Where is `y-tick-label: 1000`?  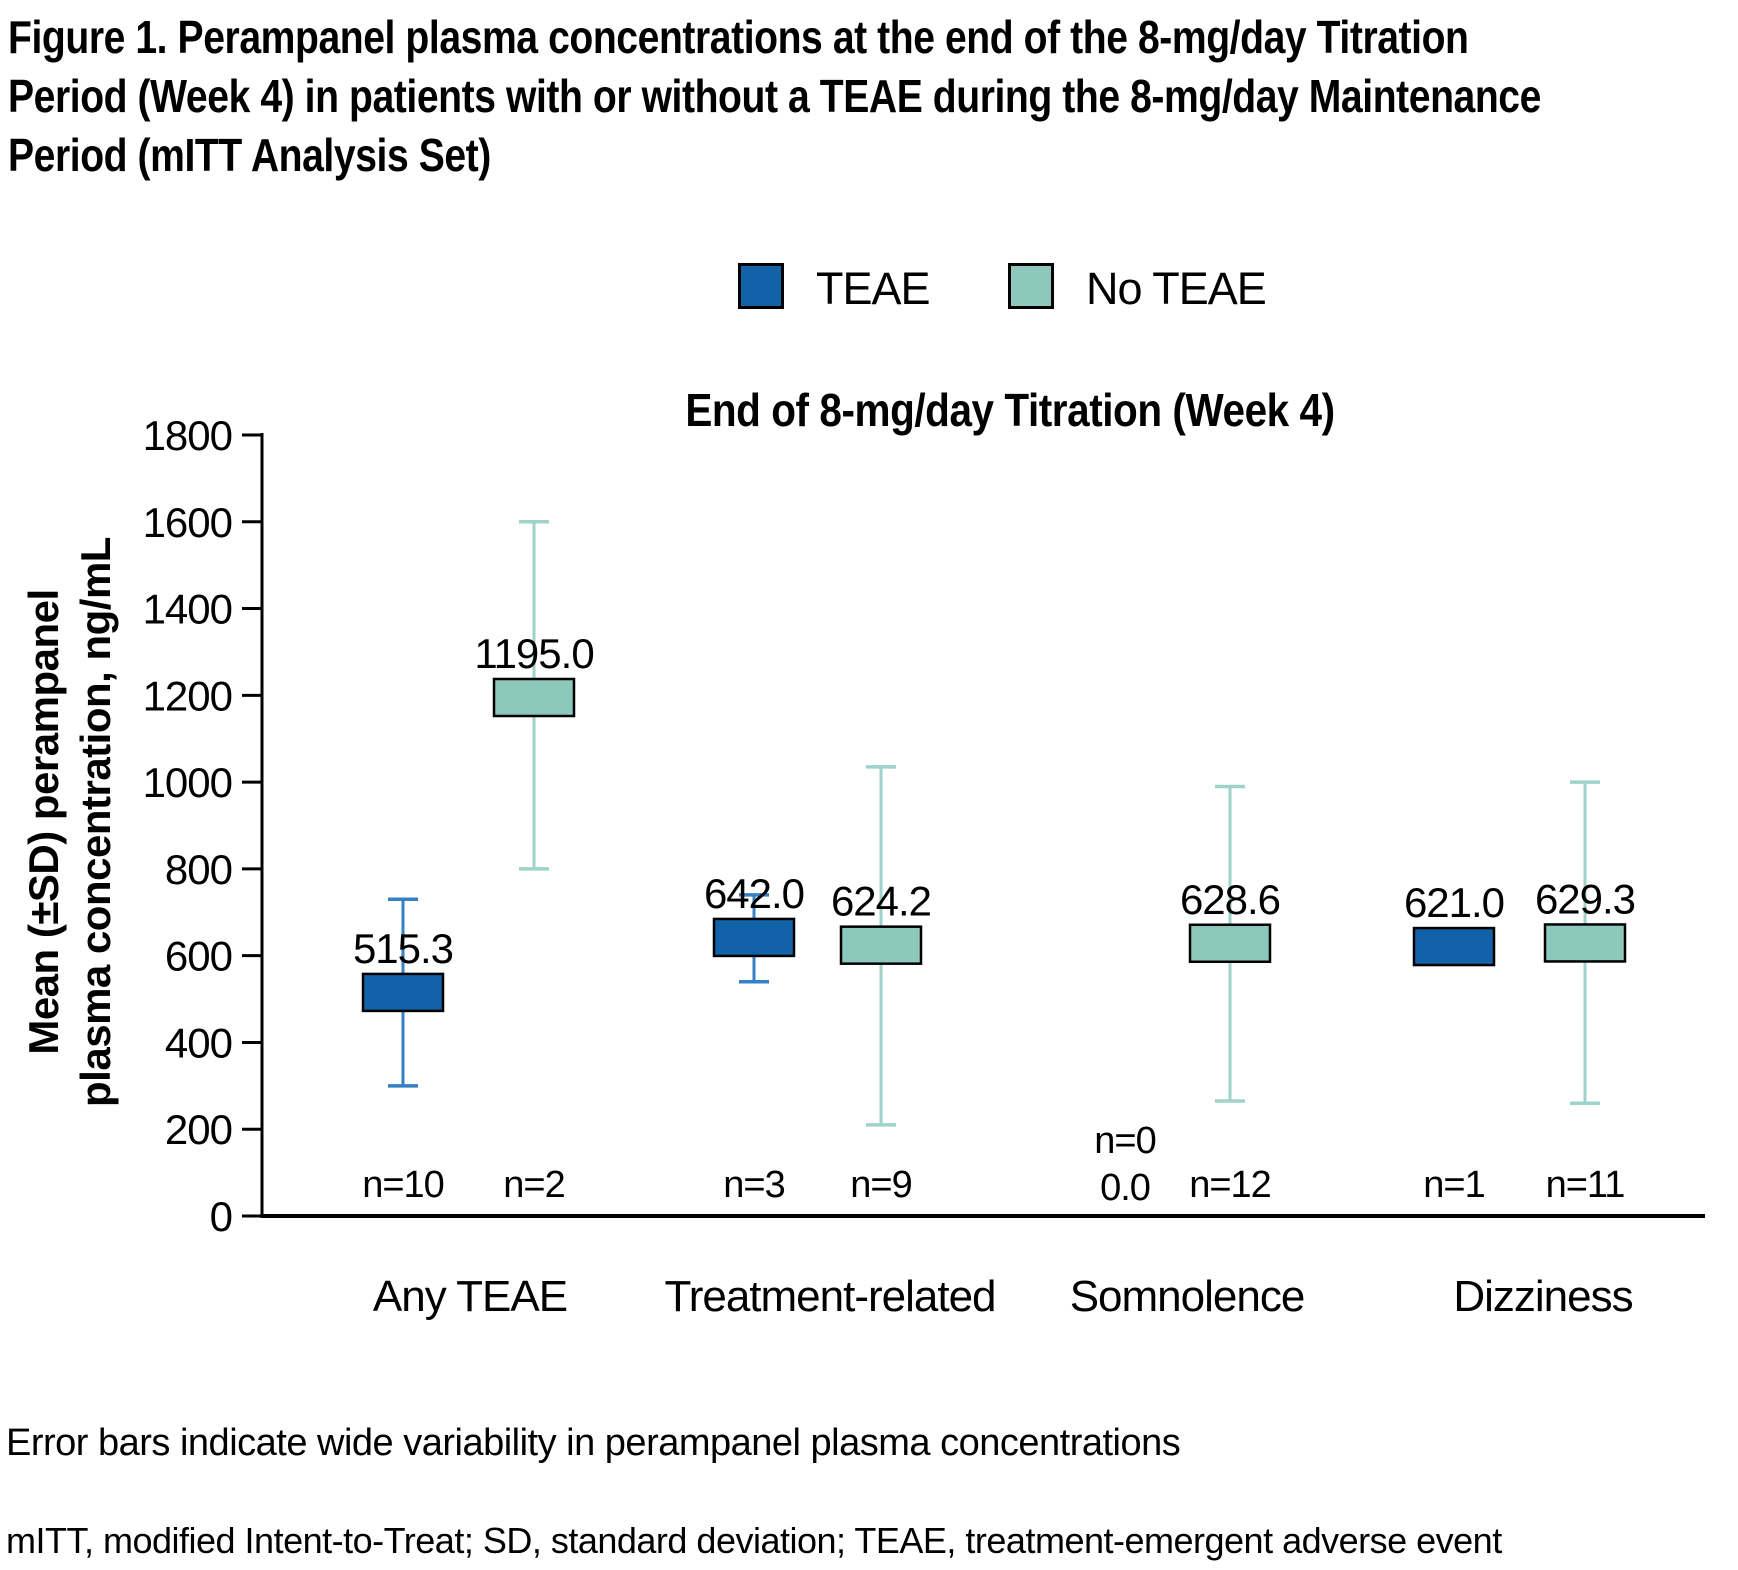
y-tick-label: 1000 is located at coordinates (187, 782).